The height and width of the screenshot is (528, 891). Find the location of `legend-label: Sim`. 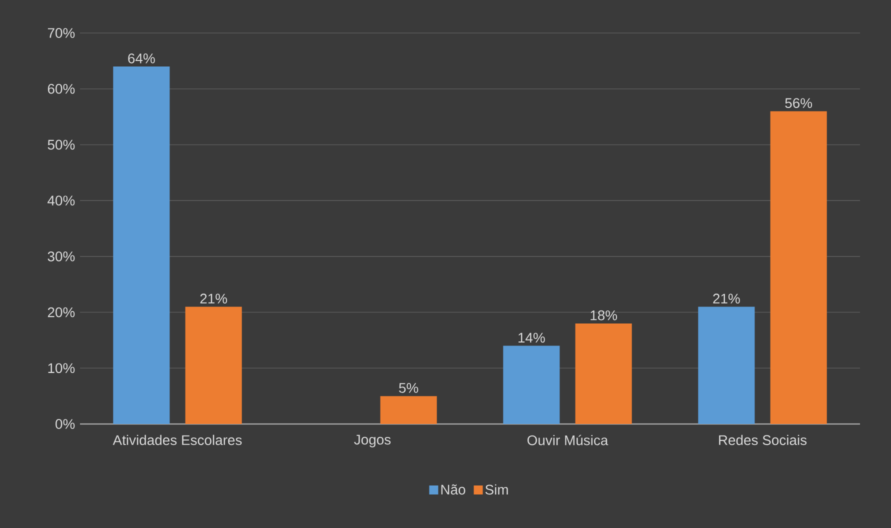

legend-label: Sim is located at coordinates (496, 489).